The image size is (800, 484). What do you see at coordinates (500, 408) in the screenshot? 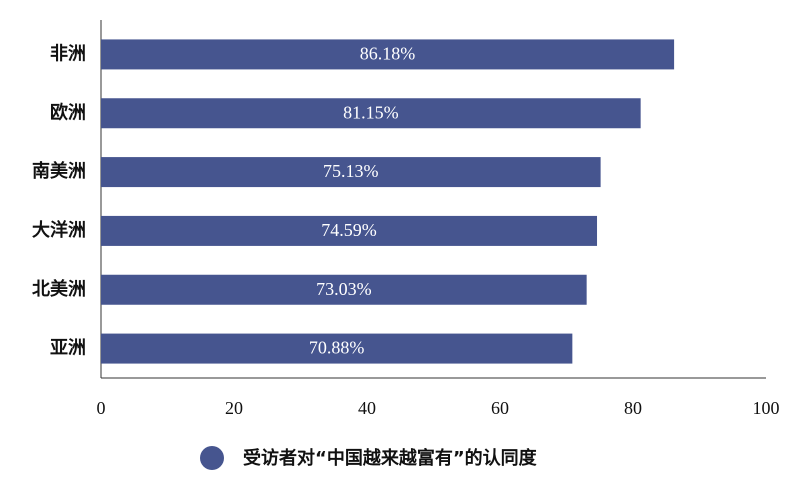
I see `x-tick-label: 60` at bounding box center [500, 408].